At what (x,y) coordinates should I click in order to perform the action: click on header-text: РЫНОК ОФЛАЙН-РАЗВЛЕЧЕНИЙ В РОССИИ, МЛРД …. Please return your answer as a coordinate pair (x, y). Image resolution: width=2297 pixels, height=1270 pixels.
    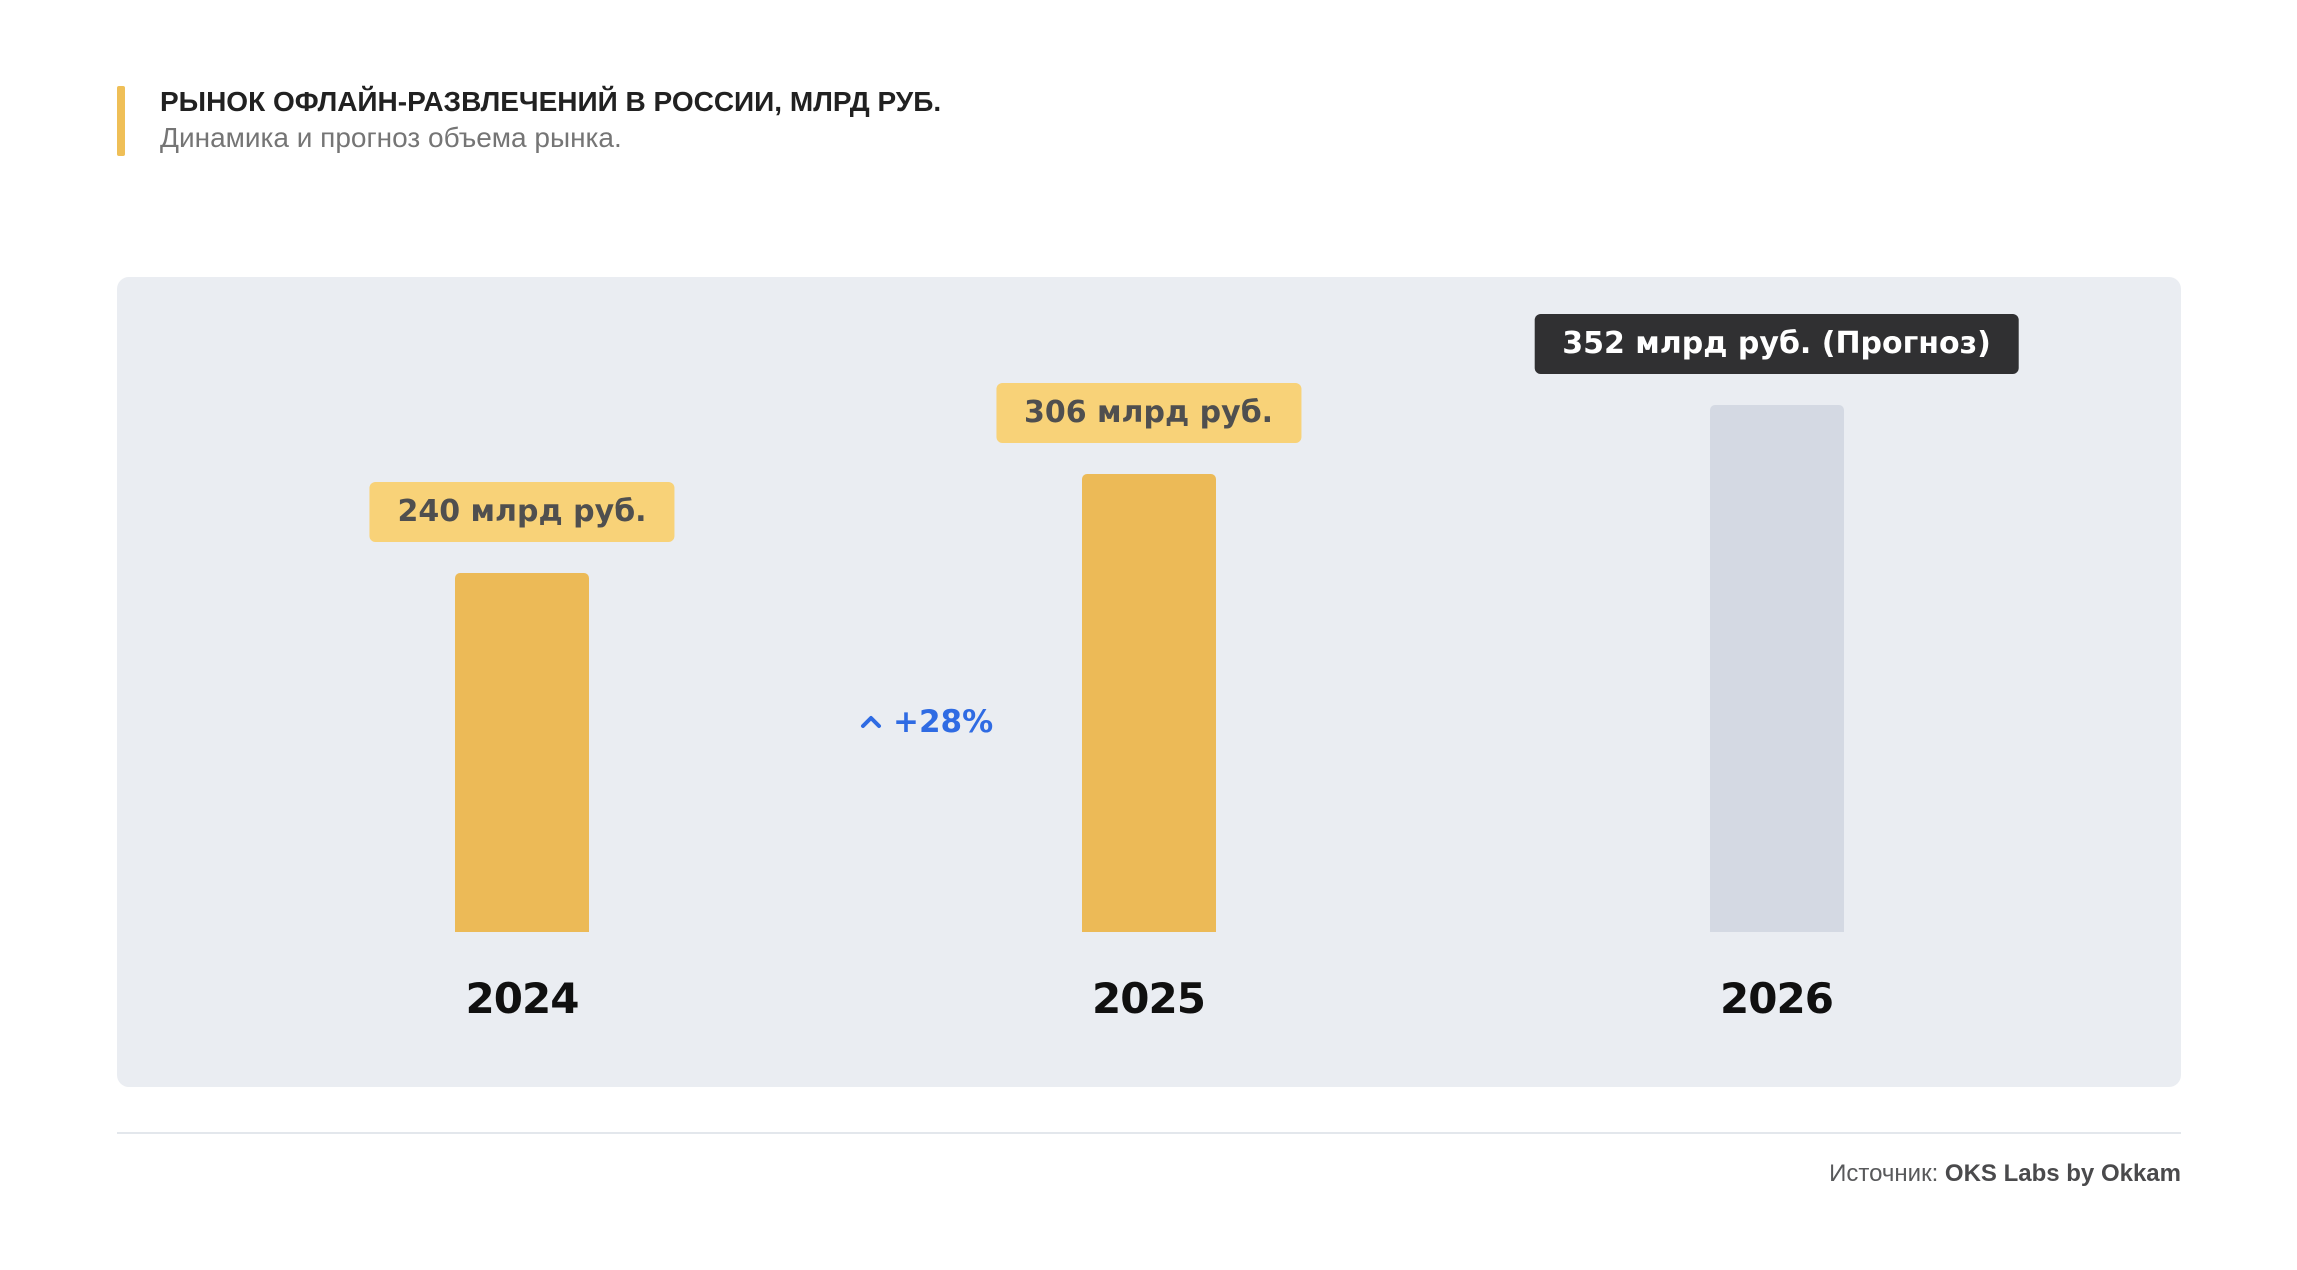
    Looking at the image, I should click on (550, 120).